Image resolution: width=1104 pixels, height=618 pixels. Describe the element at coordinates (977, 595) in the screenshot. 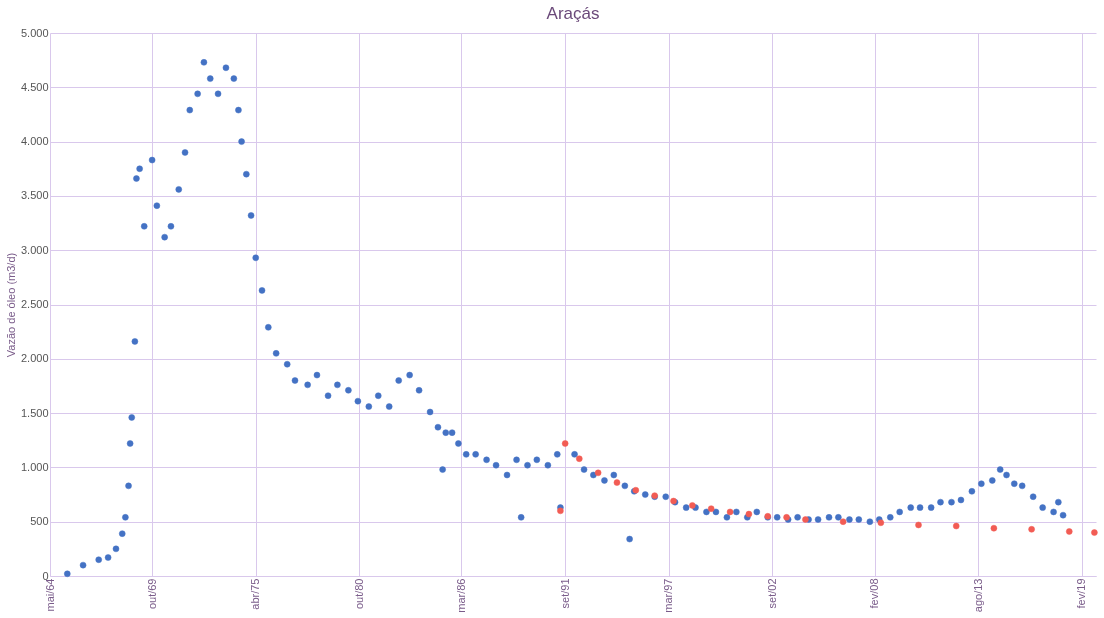

I see `x-tick-label: ago/13` at that location.